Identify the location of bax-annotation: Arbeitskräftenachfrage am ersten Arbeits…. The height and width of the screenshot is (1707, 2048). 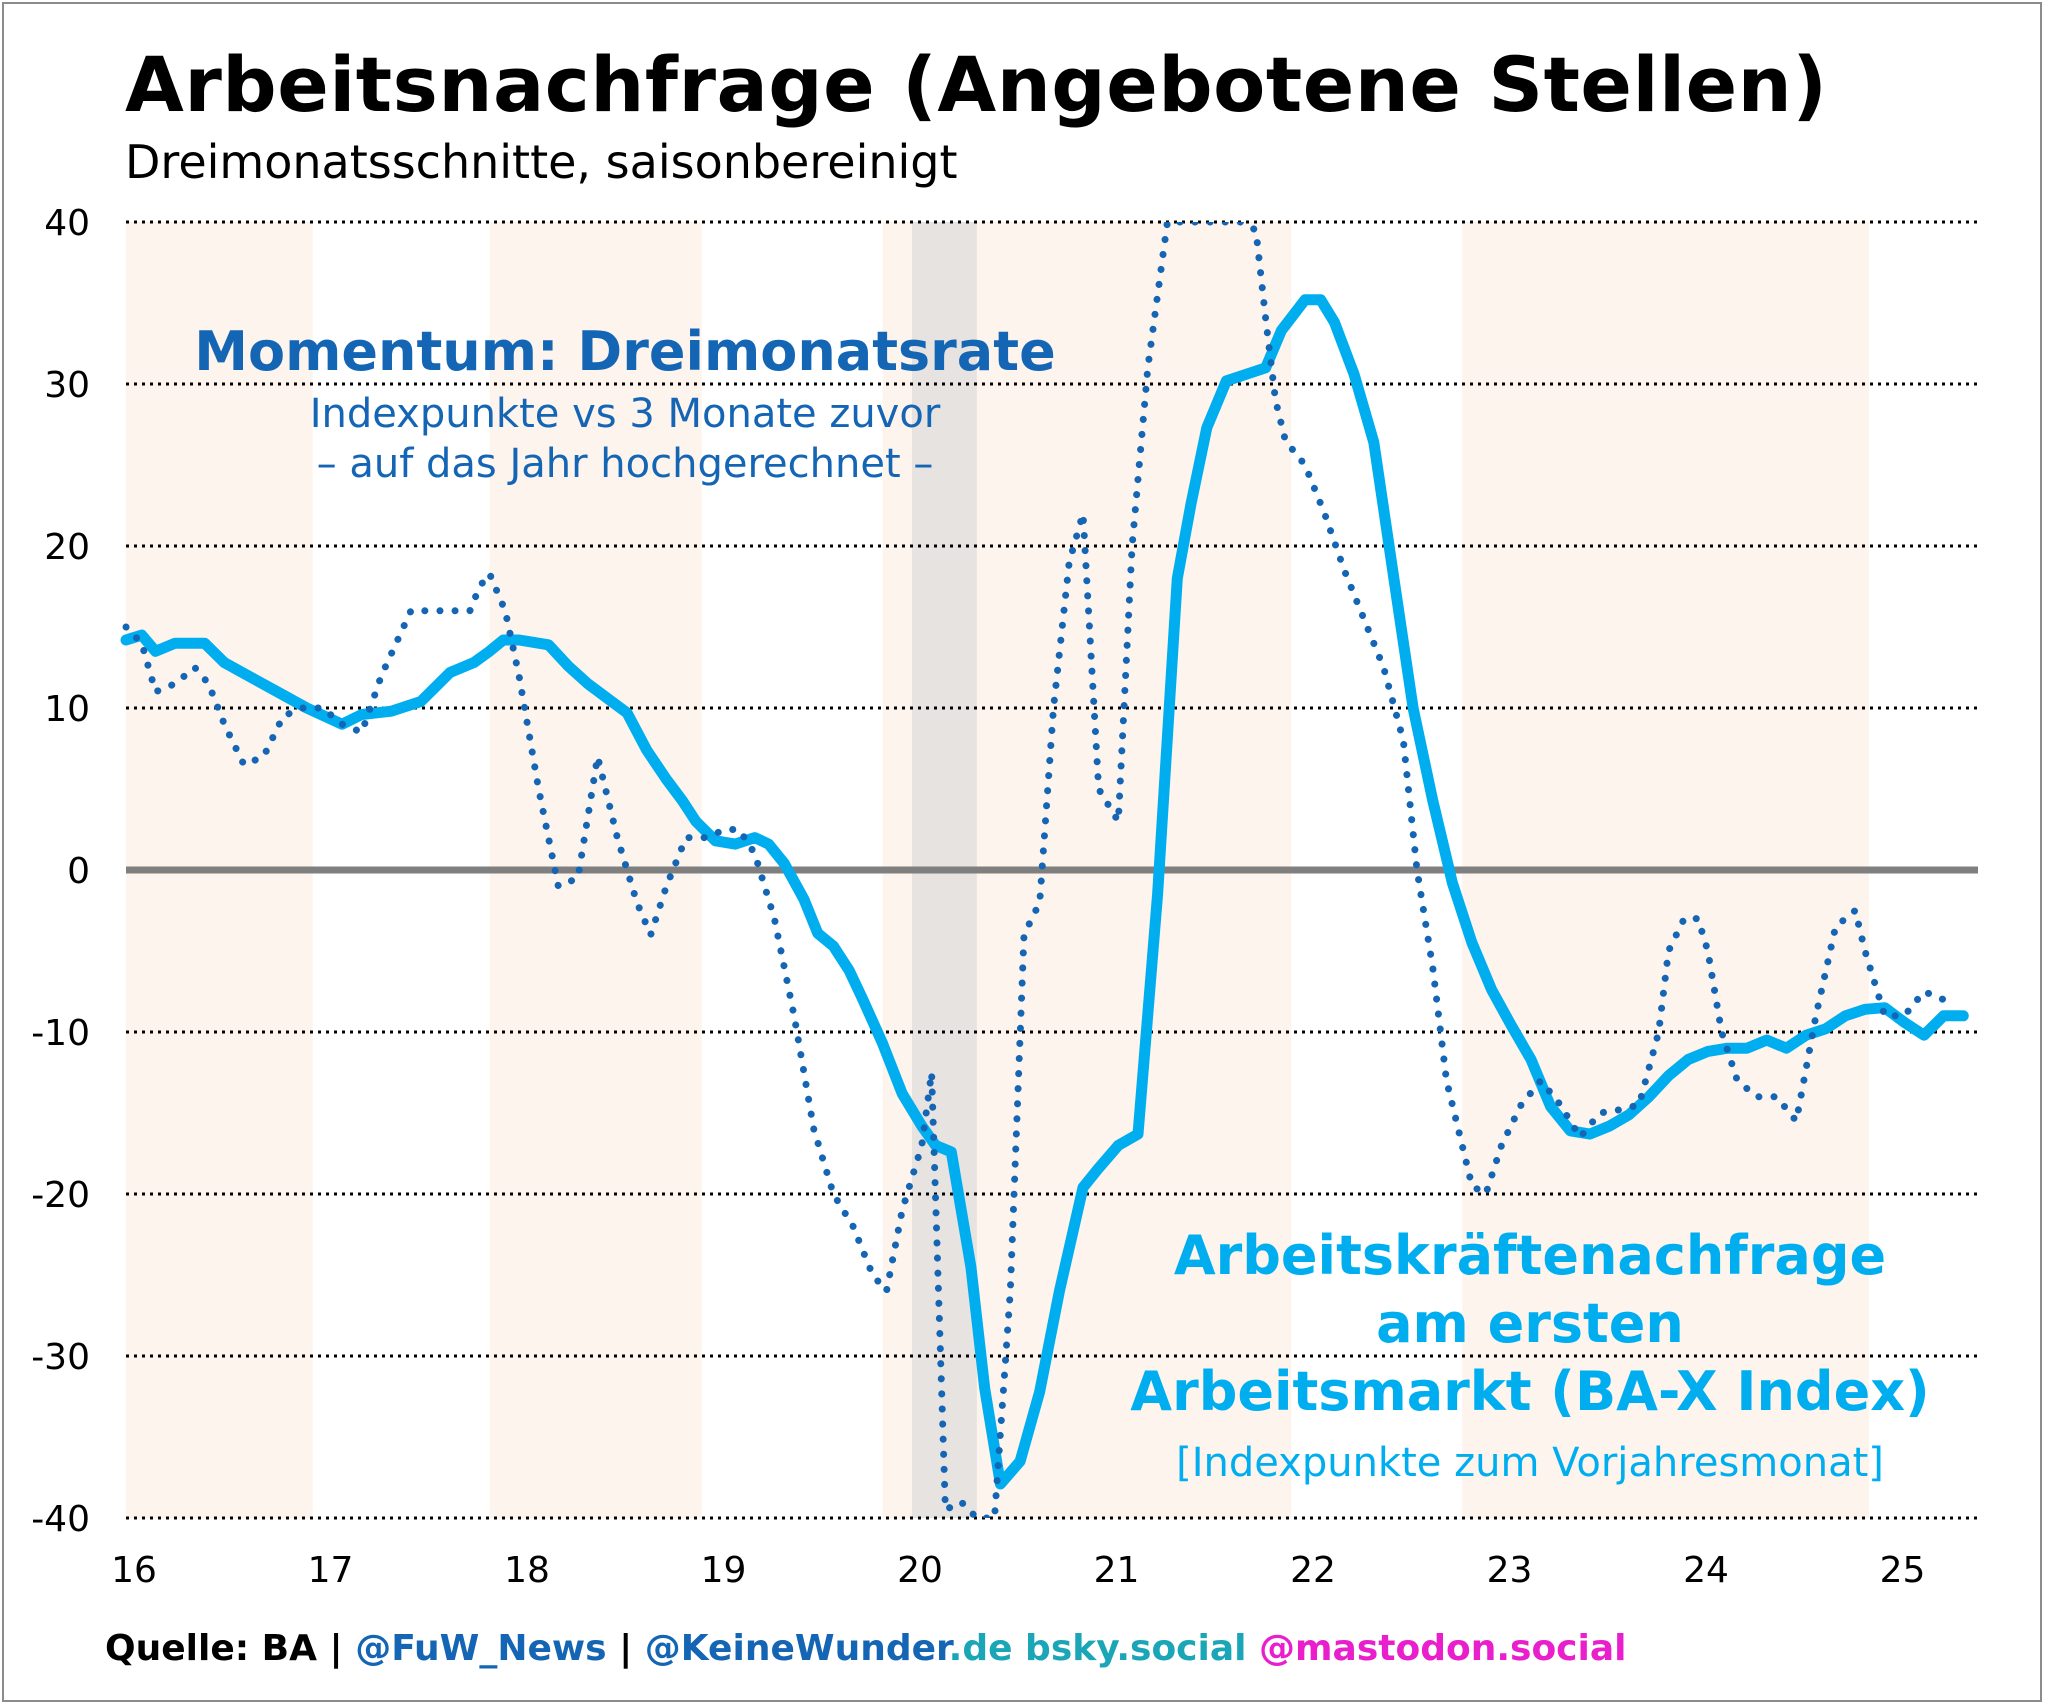
(1530, 1354).